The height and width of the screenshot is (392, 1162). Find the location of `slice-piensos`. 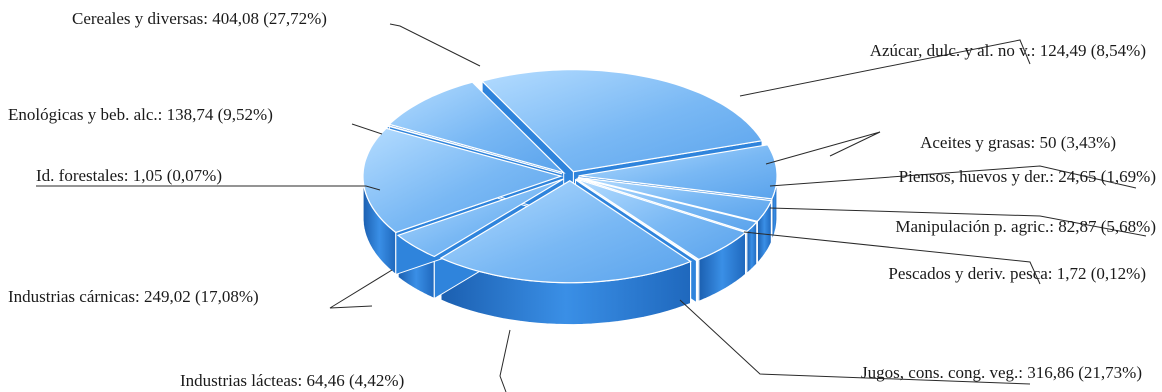

slice-piensos is located at coordinates (667, 205).